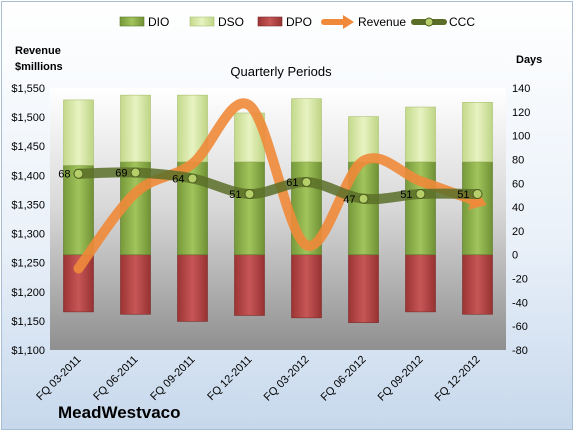 This screenshot has width=576, height=436. I want to click on revenue-arrowhead, so click(477, 199).